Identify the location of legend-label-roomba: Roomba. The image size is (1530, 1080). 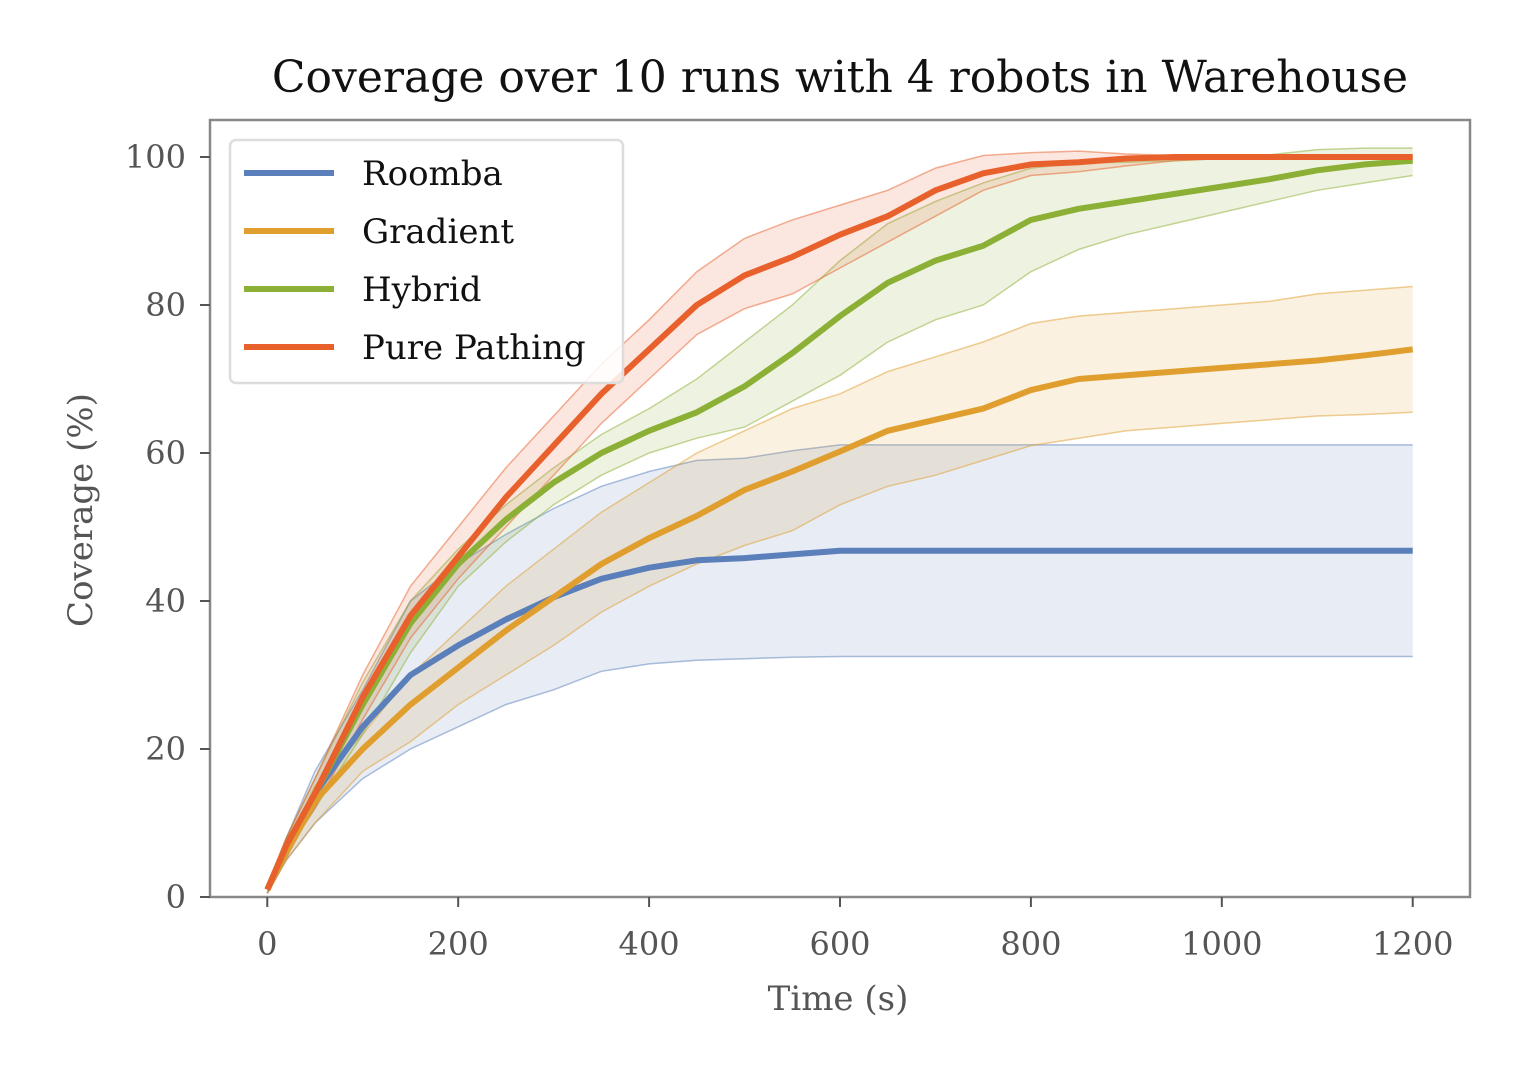
(432, 174).